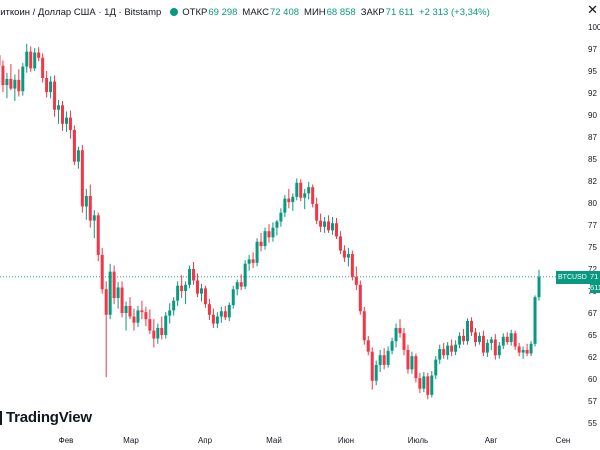  What do you see at coordinates (594, 27) in the screenshot?
I see `y-tick-label: 100` at bounding box center [594, 27].